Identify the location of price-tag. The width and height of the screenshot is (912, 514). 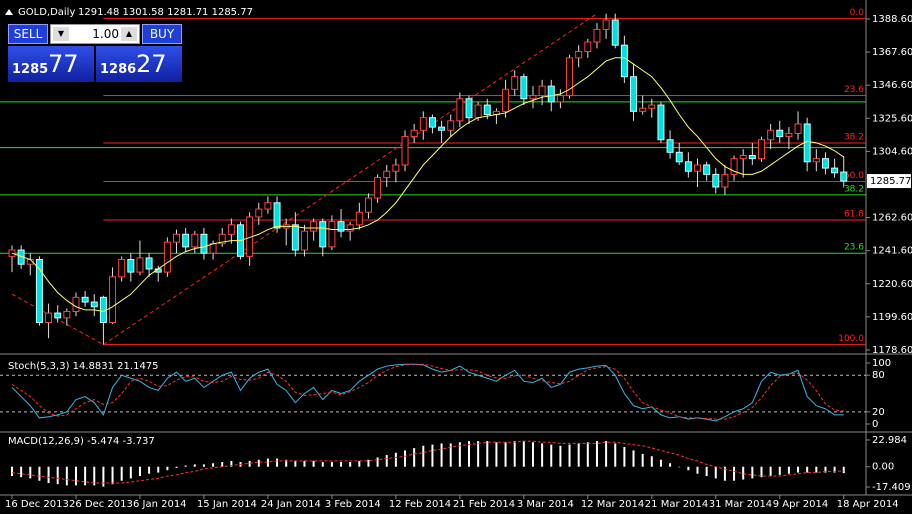
(889, 181).